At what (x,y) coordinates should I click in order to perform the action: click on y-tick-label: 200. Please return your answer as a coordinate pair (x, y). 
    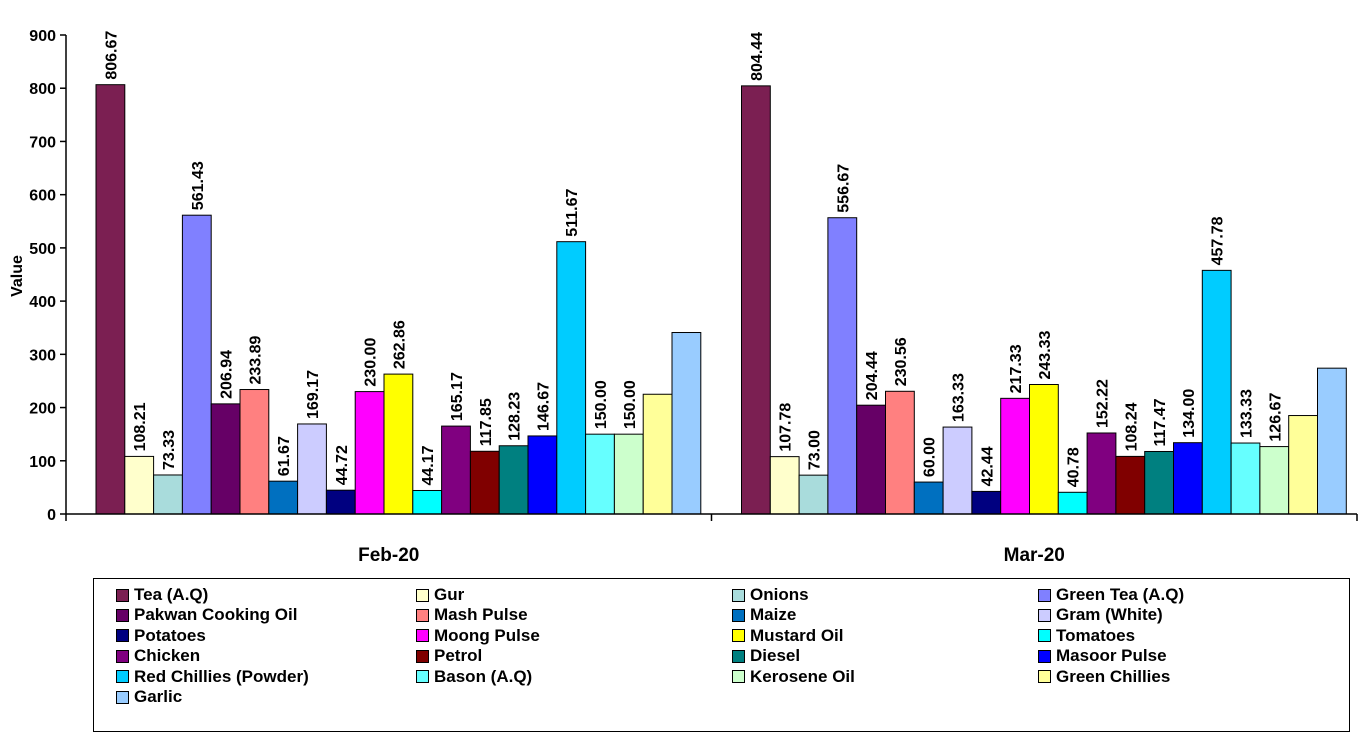
    Looking at the image, I should click on (42, 409).